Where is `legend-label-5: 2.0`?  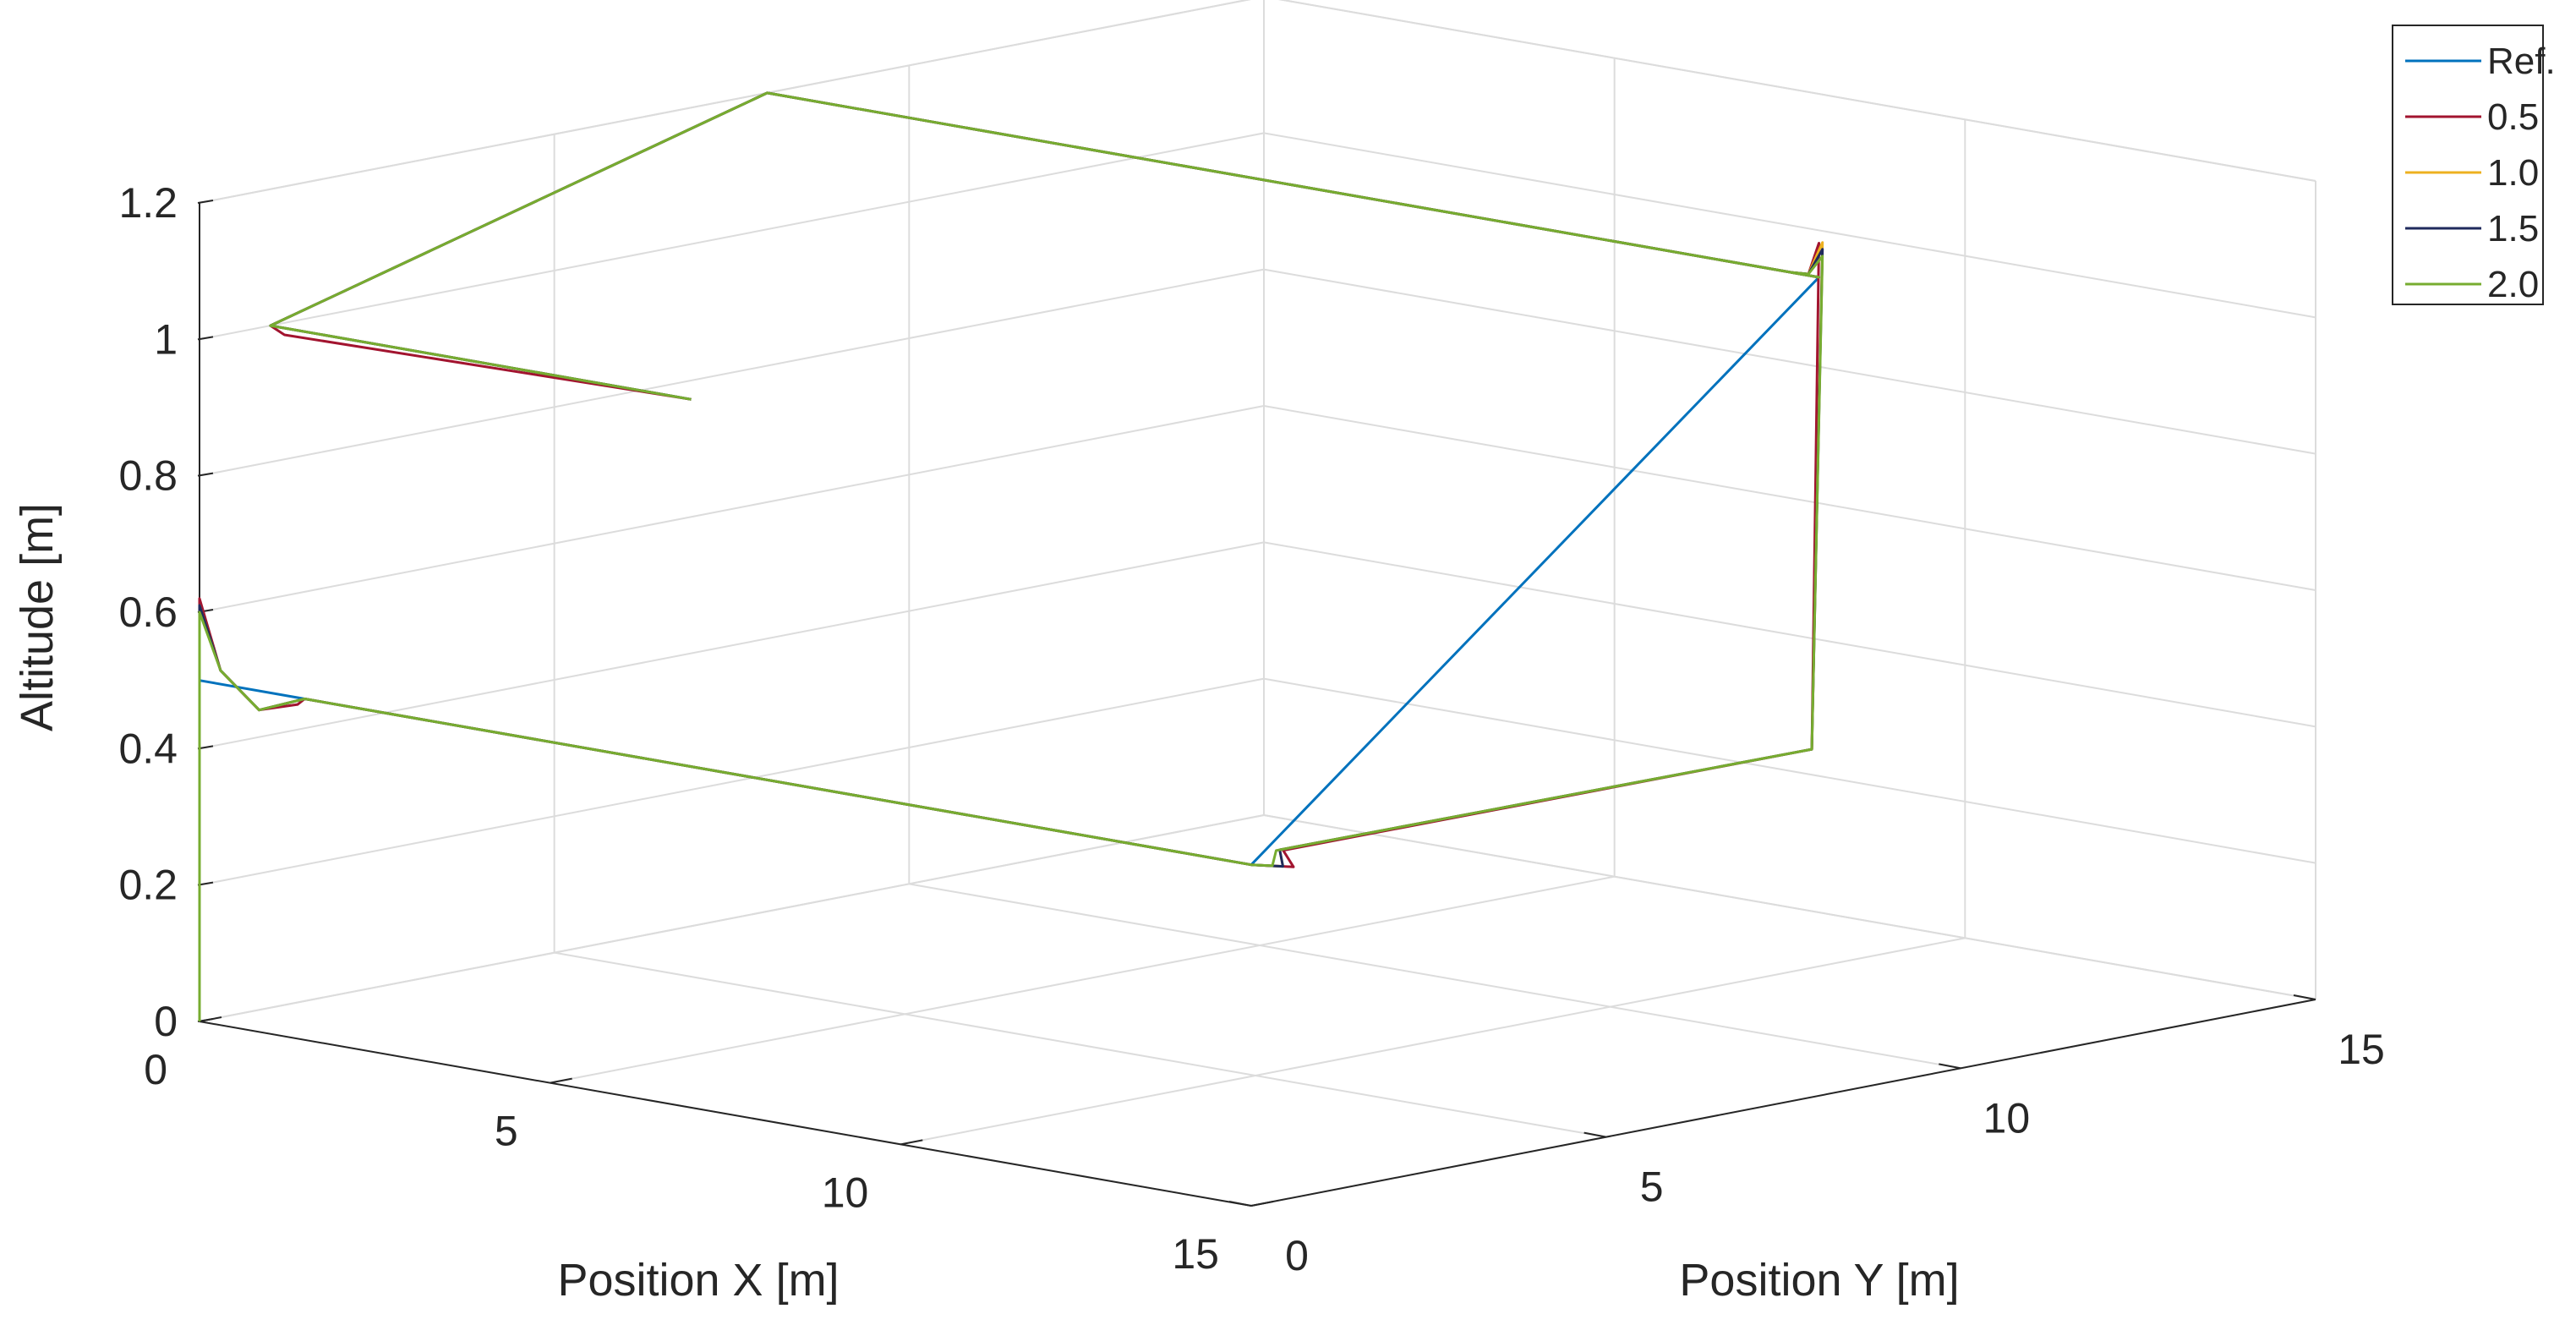
legend-label-5: 2.0 is located at coordinates (2513, 284).